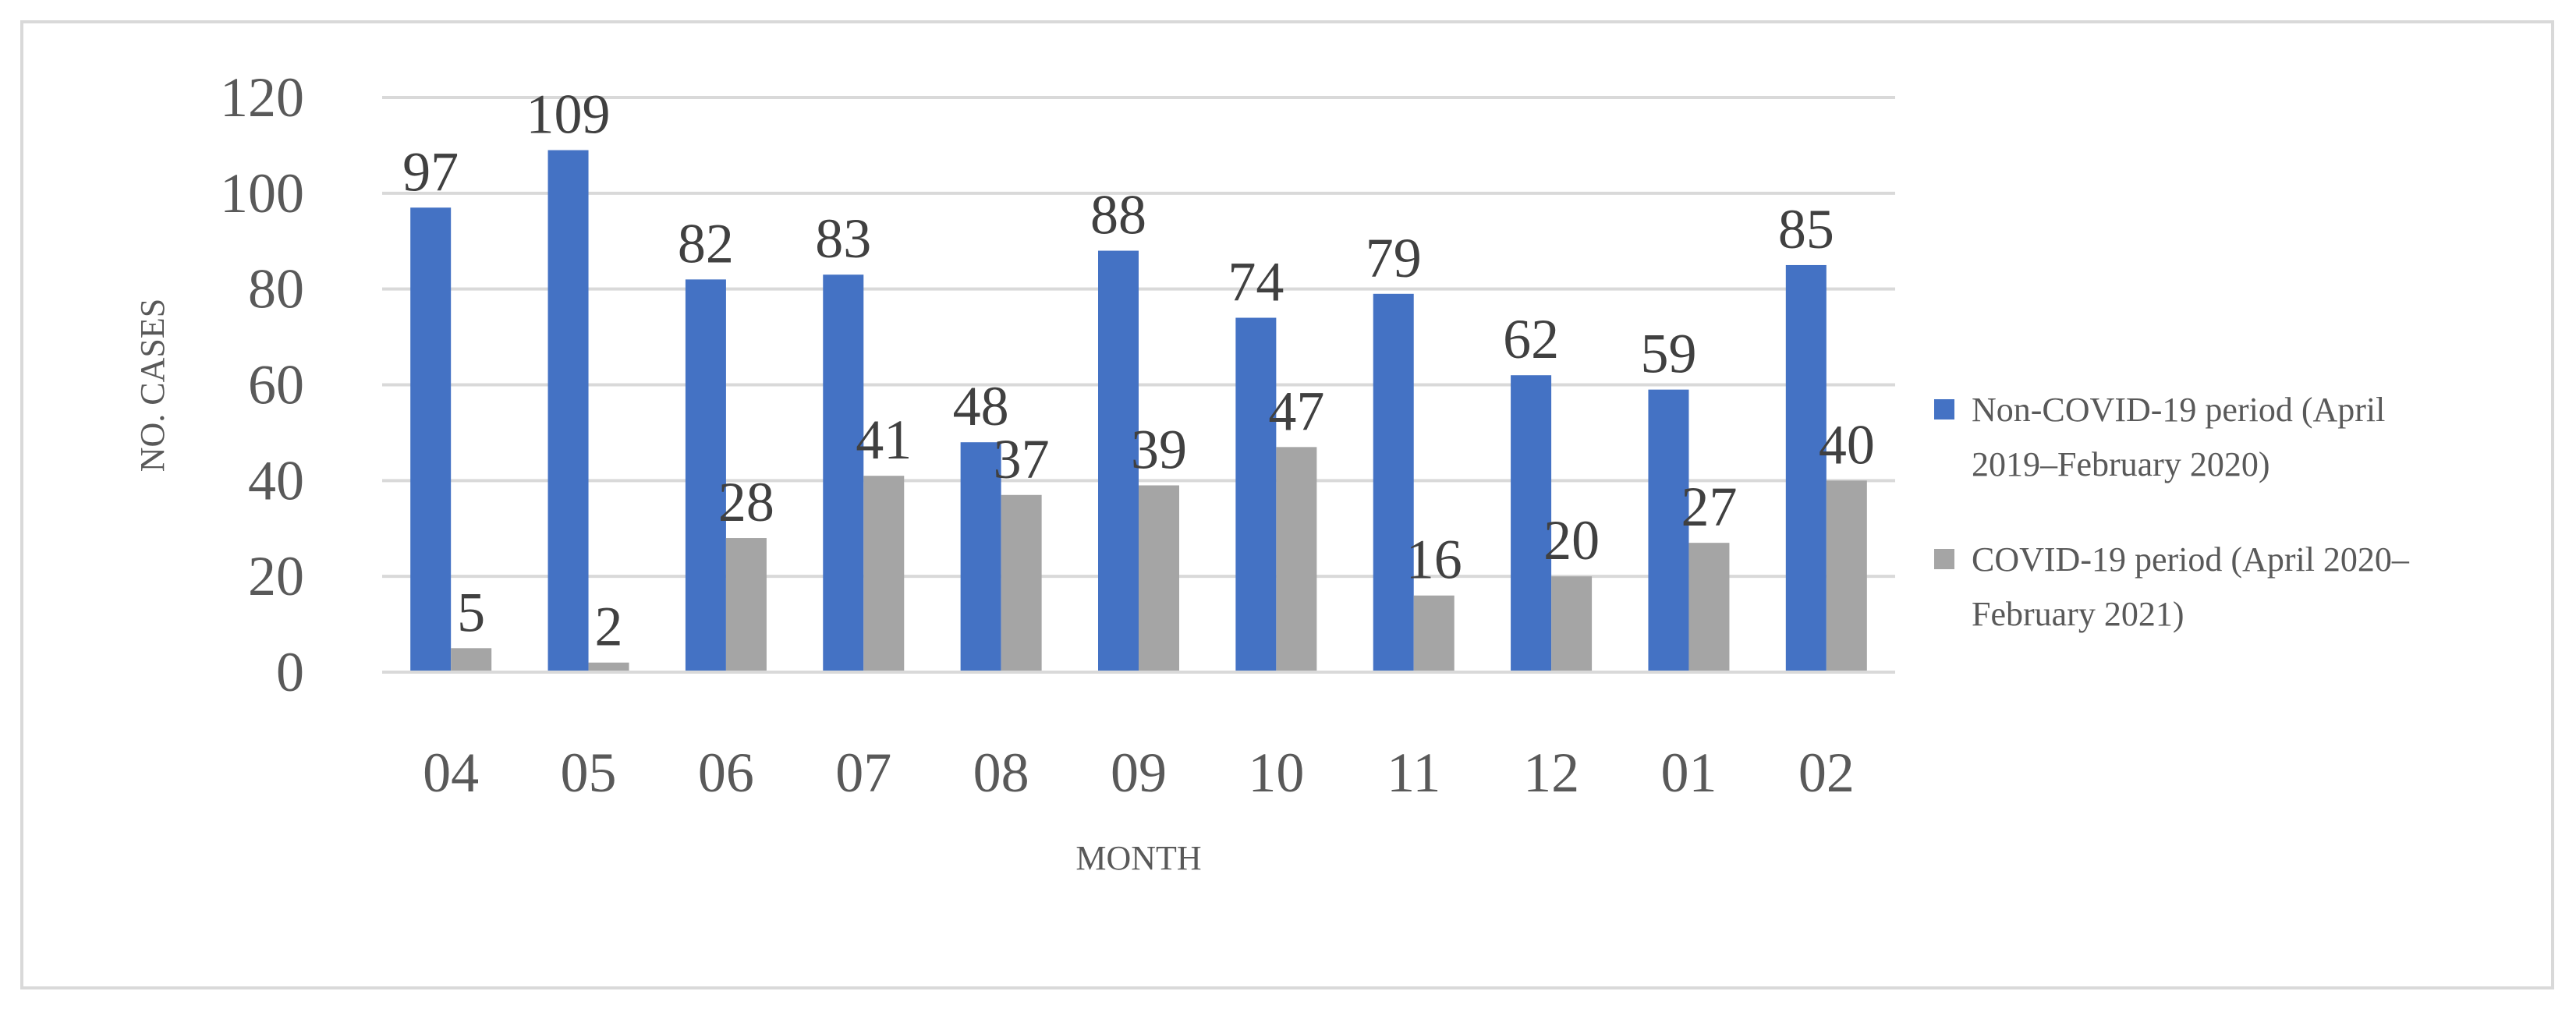 Image resolution: width=2576 pixels, height=1016 pixels. Describe the element at coordinates (863, 773) in the screenshot. I see `x-tick-label: 07` at that location.